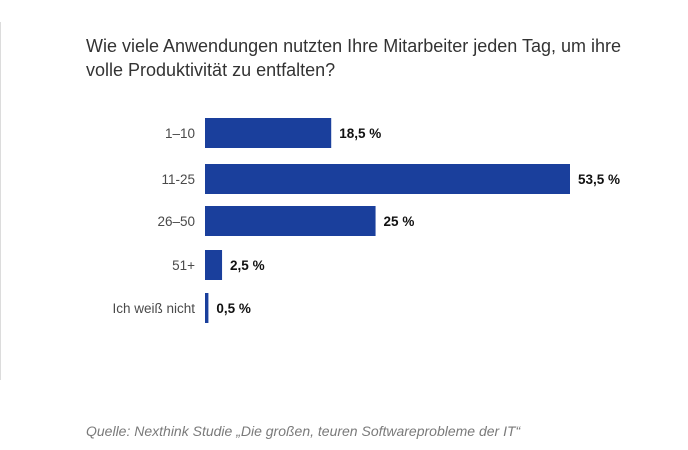  Describe the element at coordinates (247, 265) in the screenshot. I see `value-label: 2,5 %` at that location.